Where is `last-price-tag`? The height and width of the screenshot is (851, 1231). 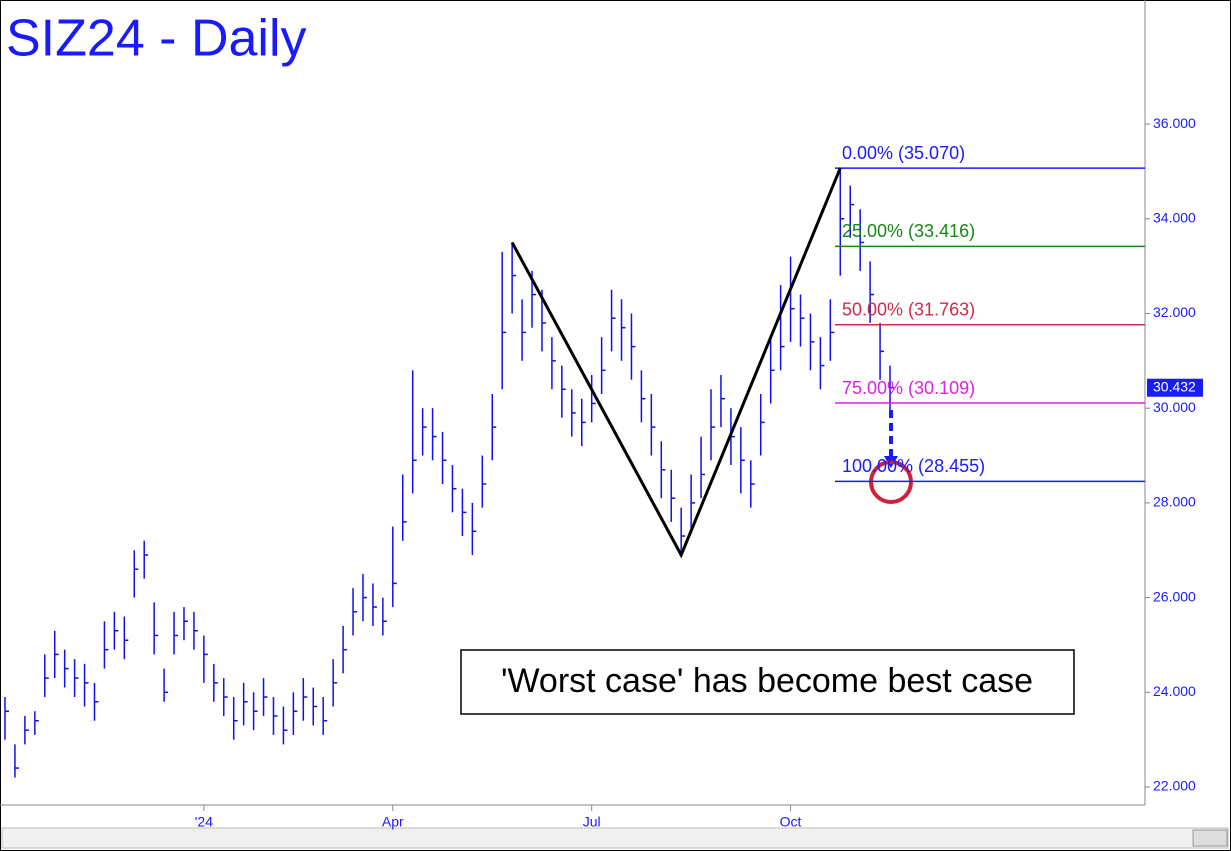
last-price-tag is located at coordinates (1175, 387).